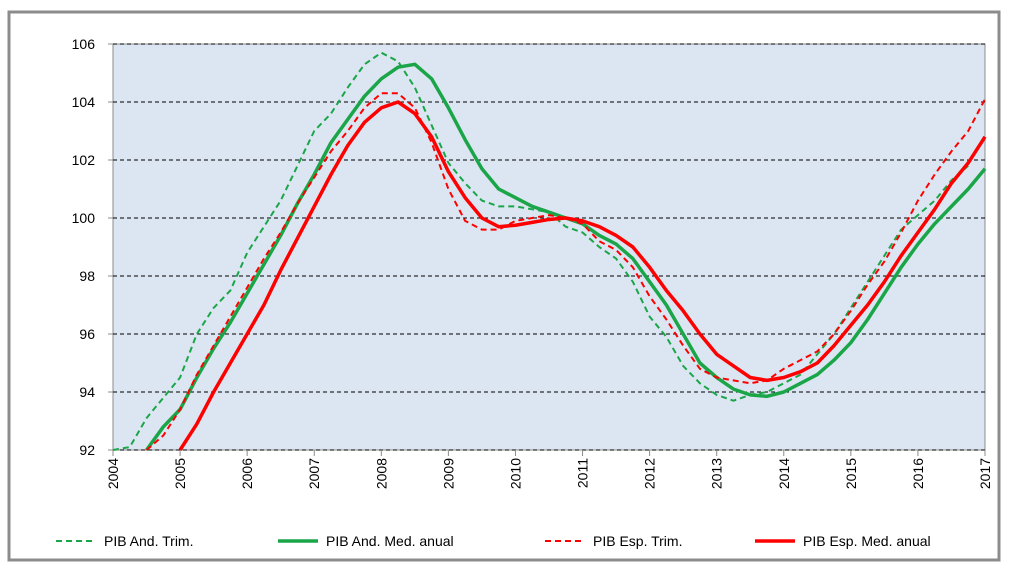 The width and height of the screenshot is (1012, 570). What do you see at coordinates (84, 160) in the screenshot?
I see `y-tick-label: 102` at bounding box center [84, 160].